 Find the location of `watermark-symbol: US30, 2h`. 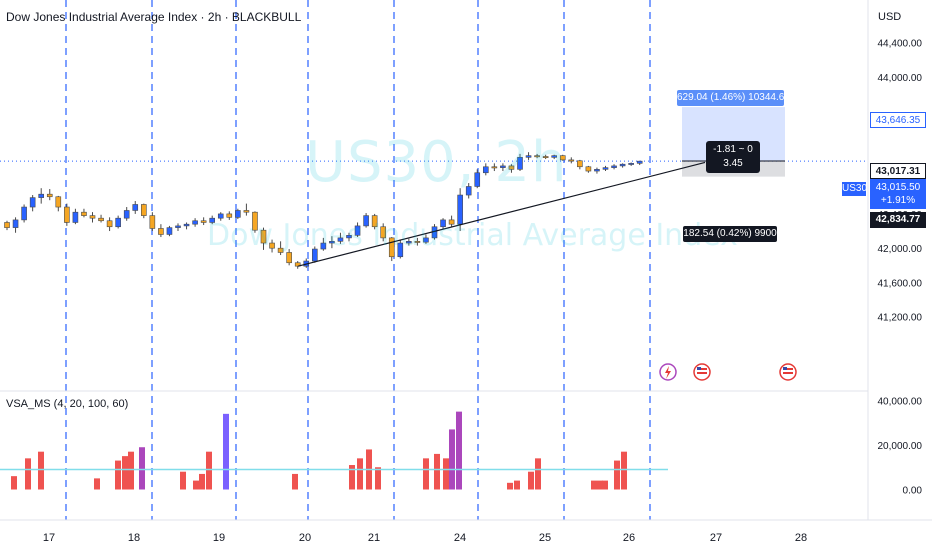

watermark-symbol: US30, 2h is located at coordinates (436, 162).